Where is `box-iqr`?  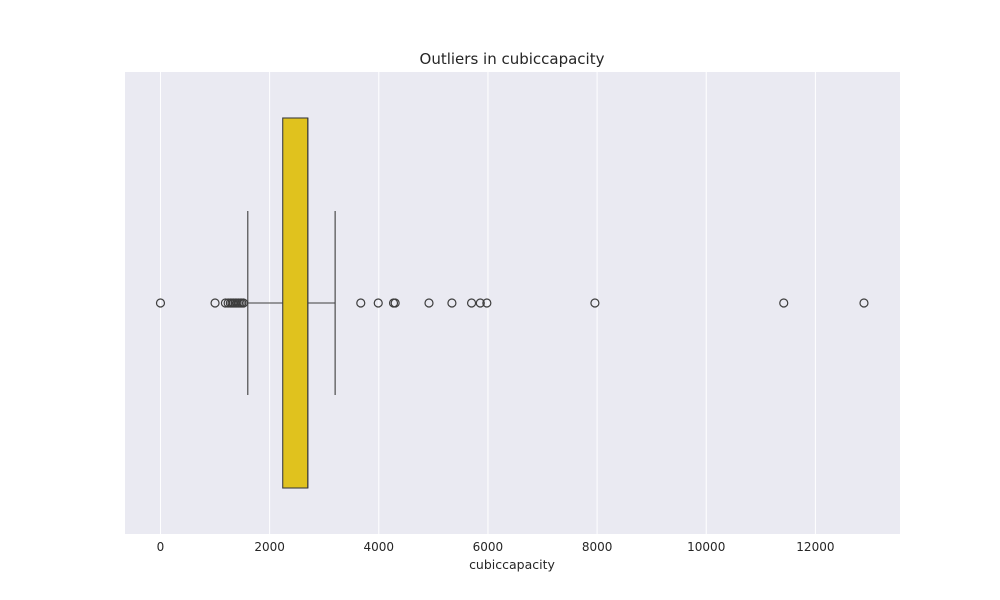 box-iqr is located at coordinates (295, 303).